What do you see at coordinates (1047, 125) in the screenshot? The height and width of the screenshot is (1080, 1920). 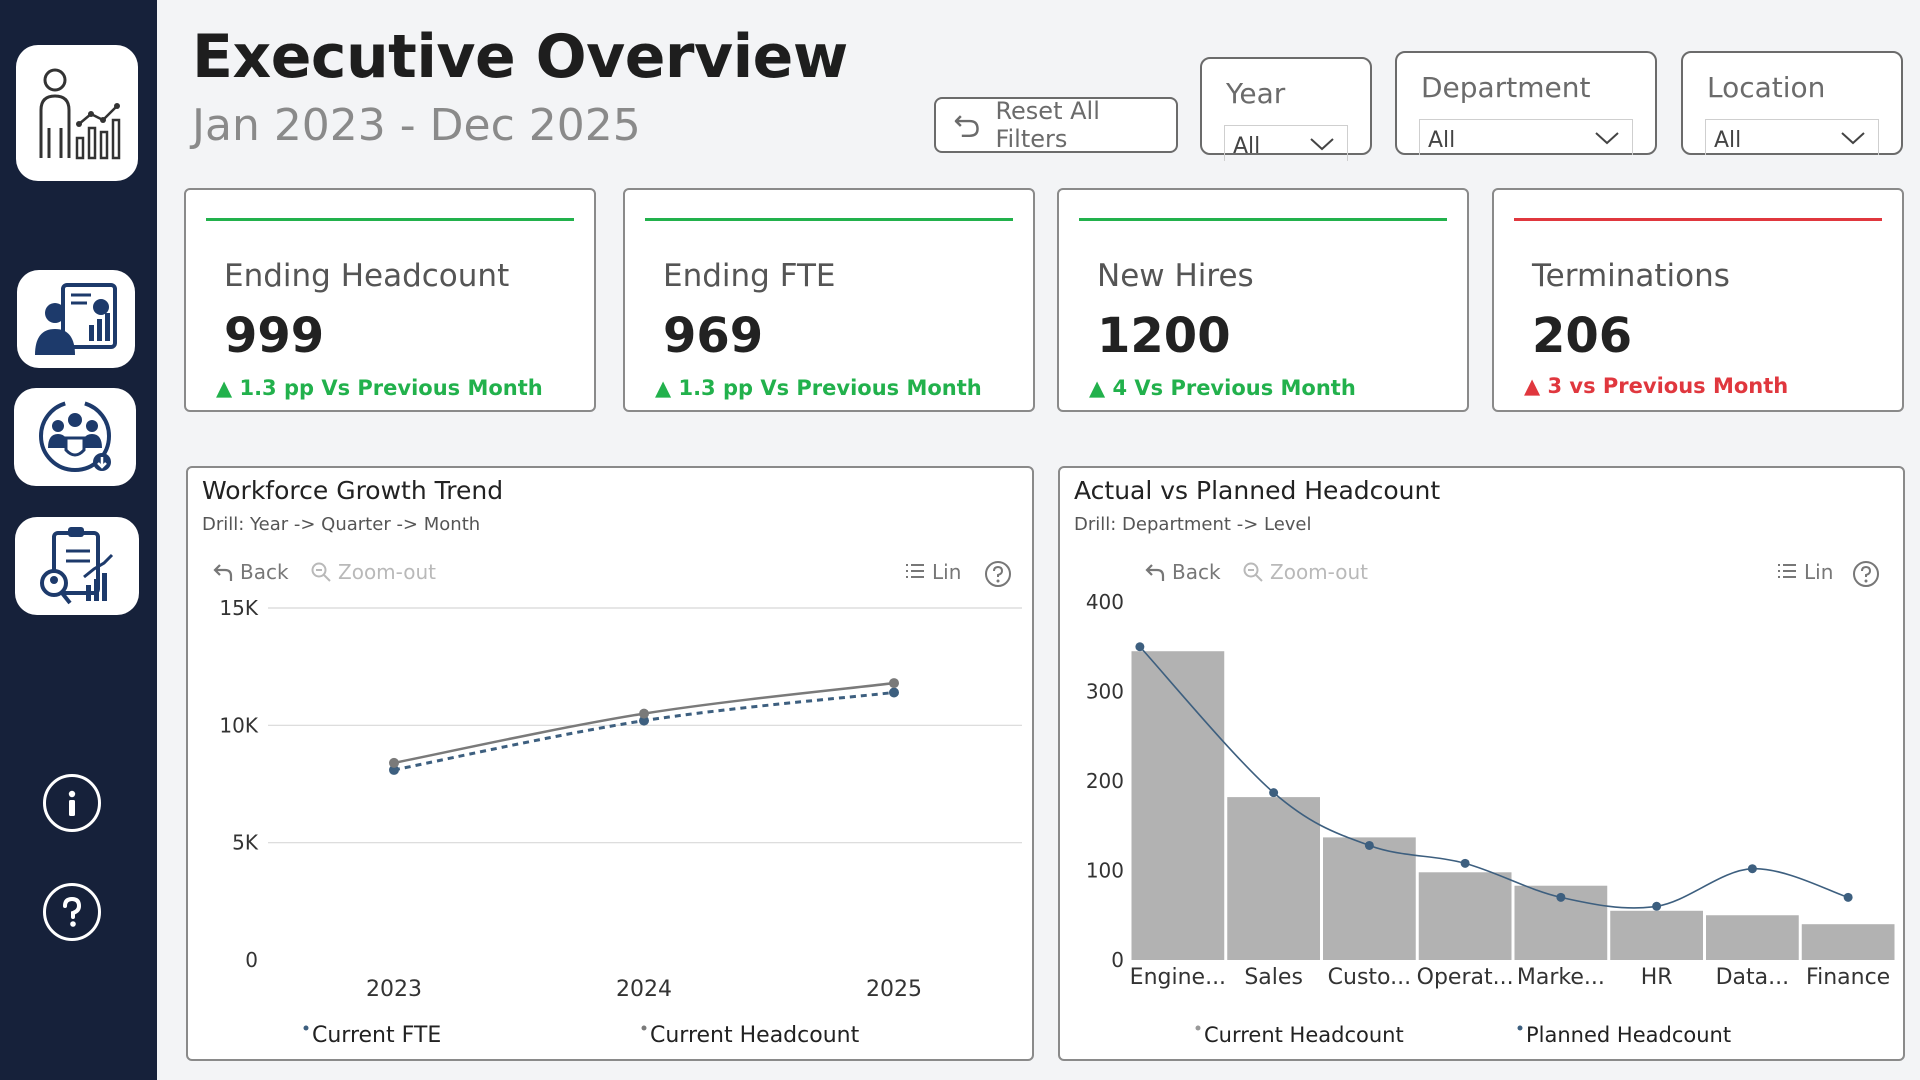 I see `reset-all-filters-label: Reset All Filters` at bounding box center [1047, 125].